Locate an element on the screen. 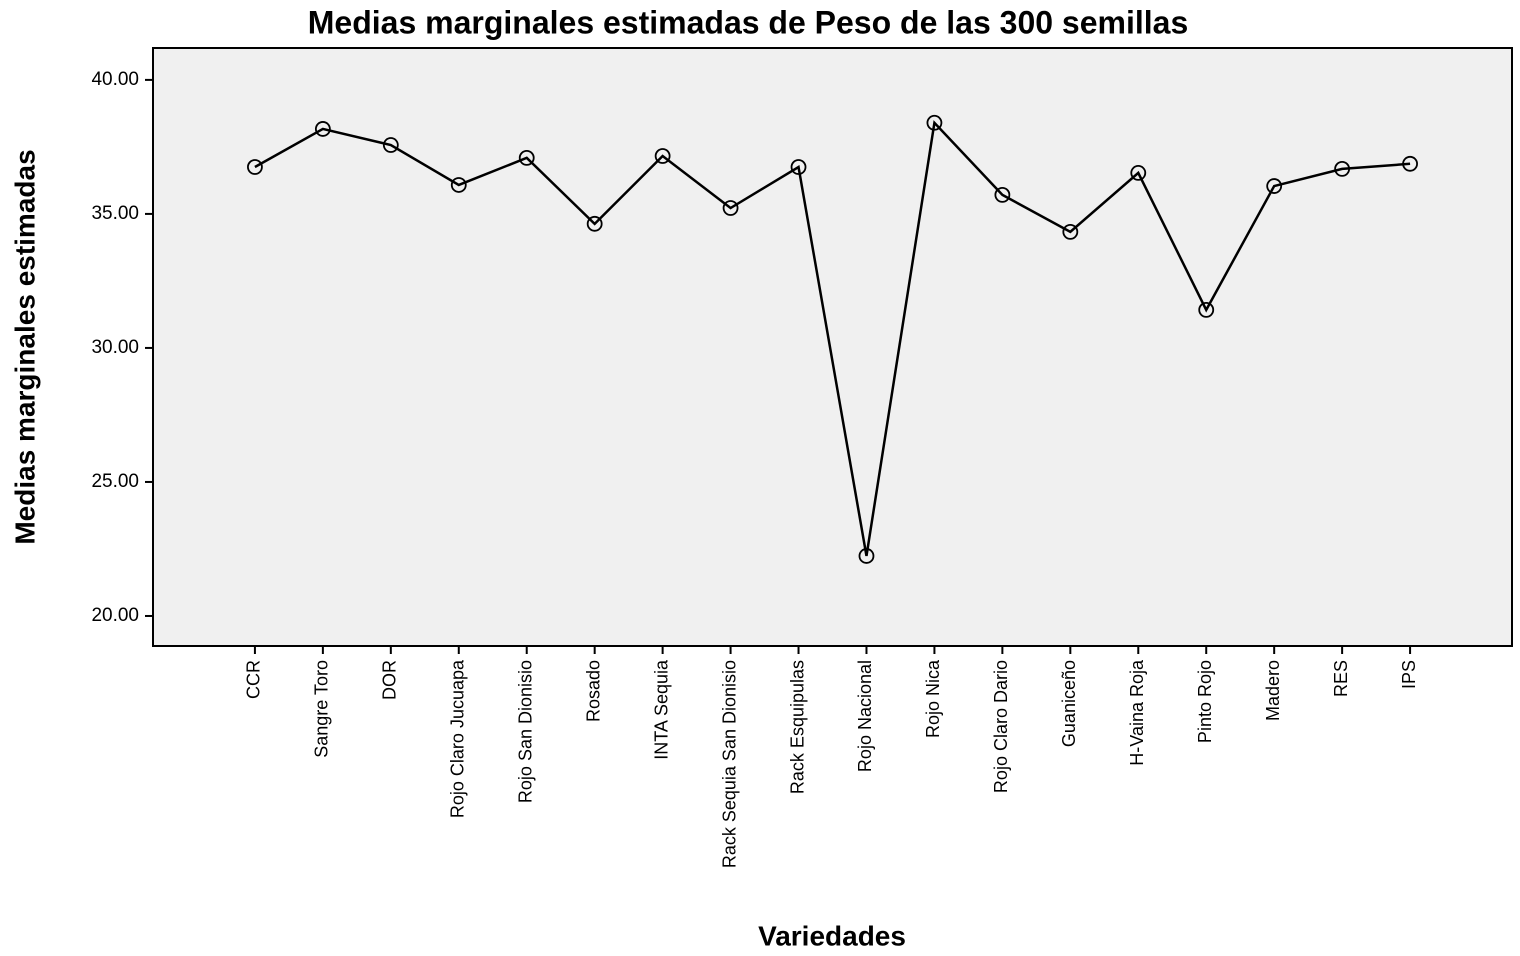 This screenshot has width=1520, height=956. x-tick-label: Pinto Rojo is located at coordinates (1205, 701).